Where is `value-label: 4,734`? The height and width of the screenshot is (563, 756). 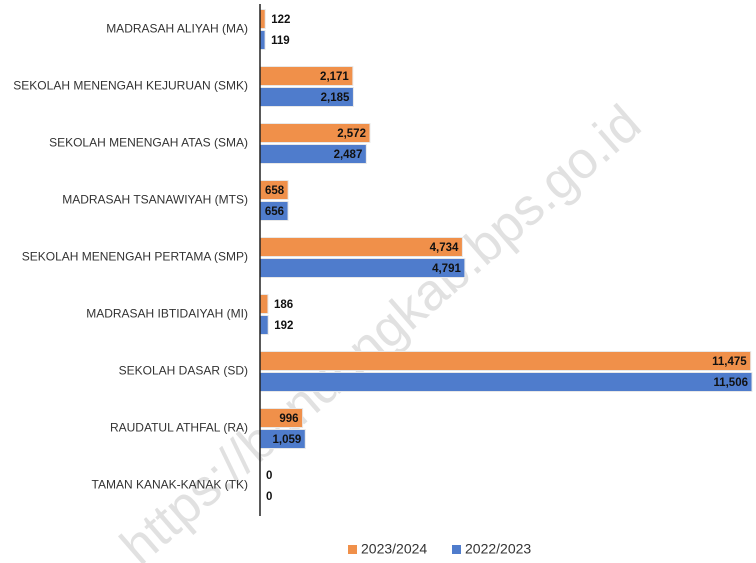 value-label: 4,734 is located at coordinates (444, 248).